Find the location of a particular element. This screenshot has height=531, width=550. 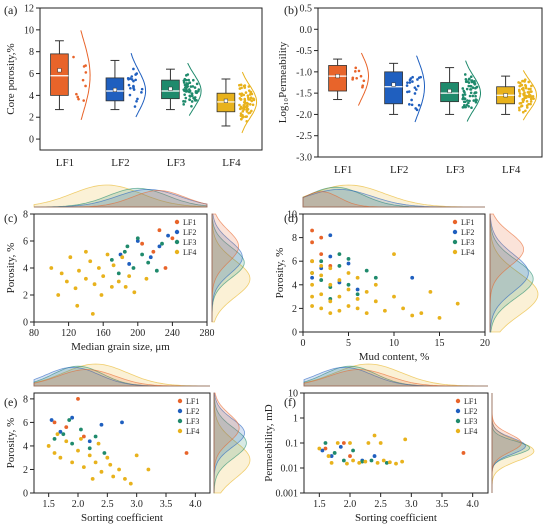

density-LF3 is located at coordinates (230, 443).